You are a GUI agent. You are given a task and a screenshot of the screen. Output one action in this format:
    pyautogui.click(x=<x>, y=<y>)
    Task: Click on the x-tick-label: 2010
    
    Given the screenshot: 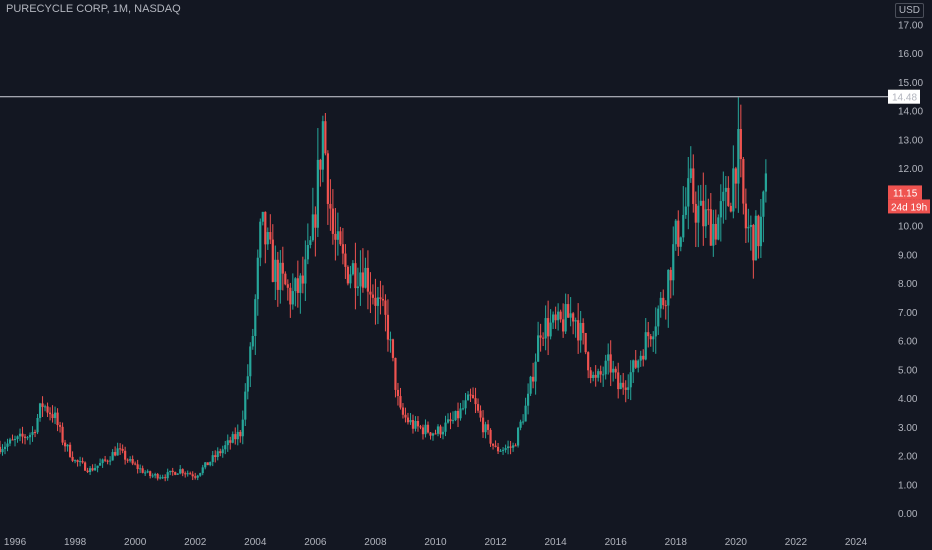 What is the action you would take?
    pyautogui.click(x=435, y=542)
    